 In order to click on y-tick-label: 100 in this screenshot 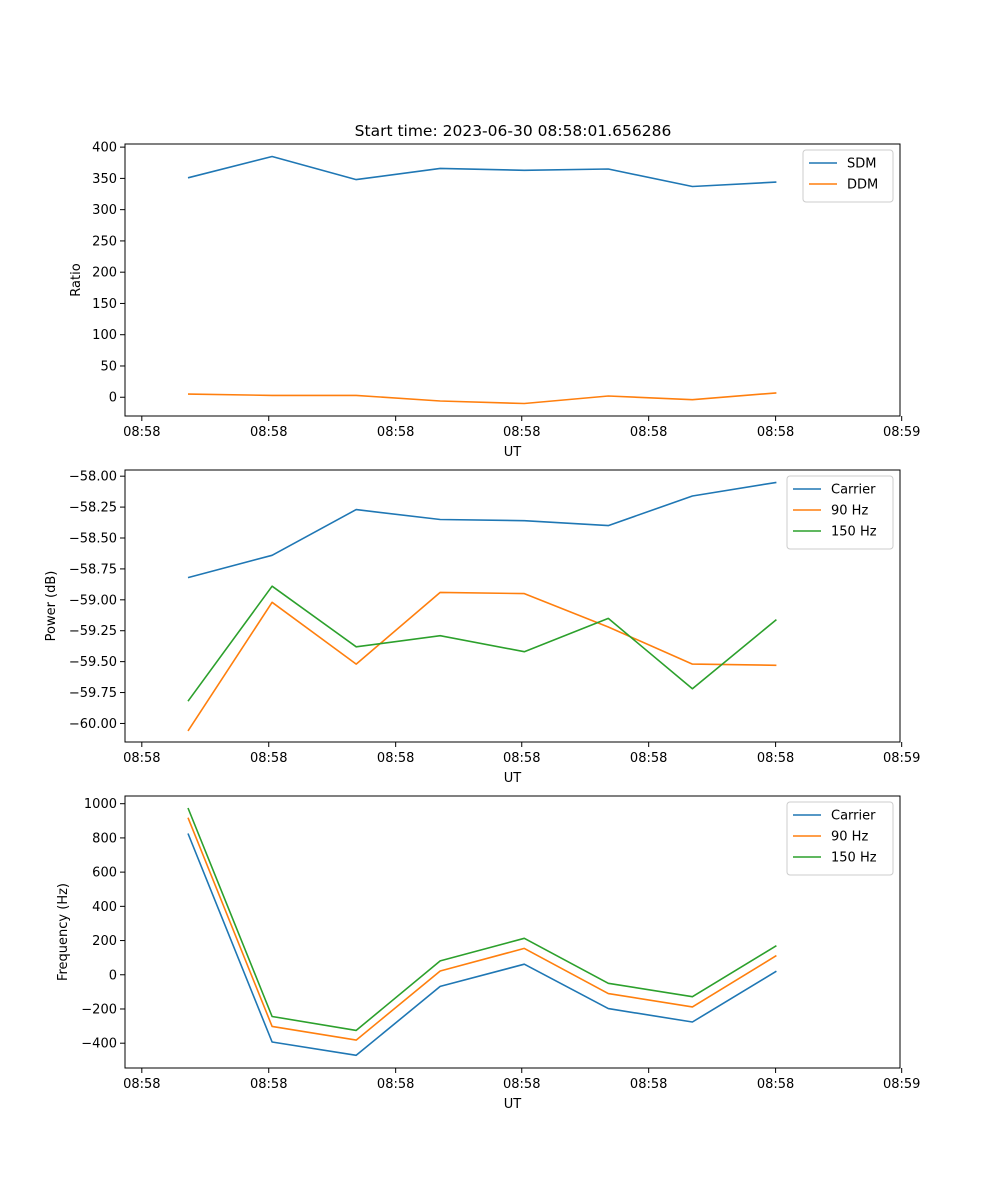, I will do `click(104, 335)`.